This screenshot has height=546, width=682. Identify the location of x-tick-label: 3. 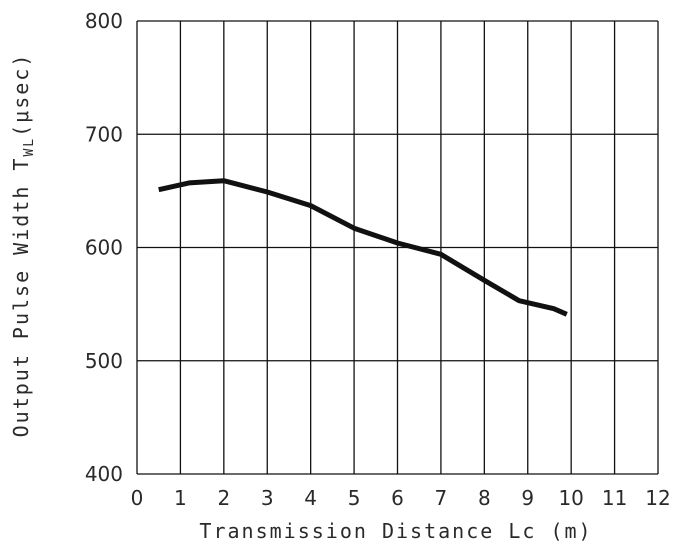
(267, 498).